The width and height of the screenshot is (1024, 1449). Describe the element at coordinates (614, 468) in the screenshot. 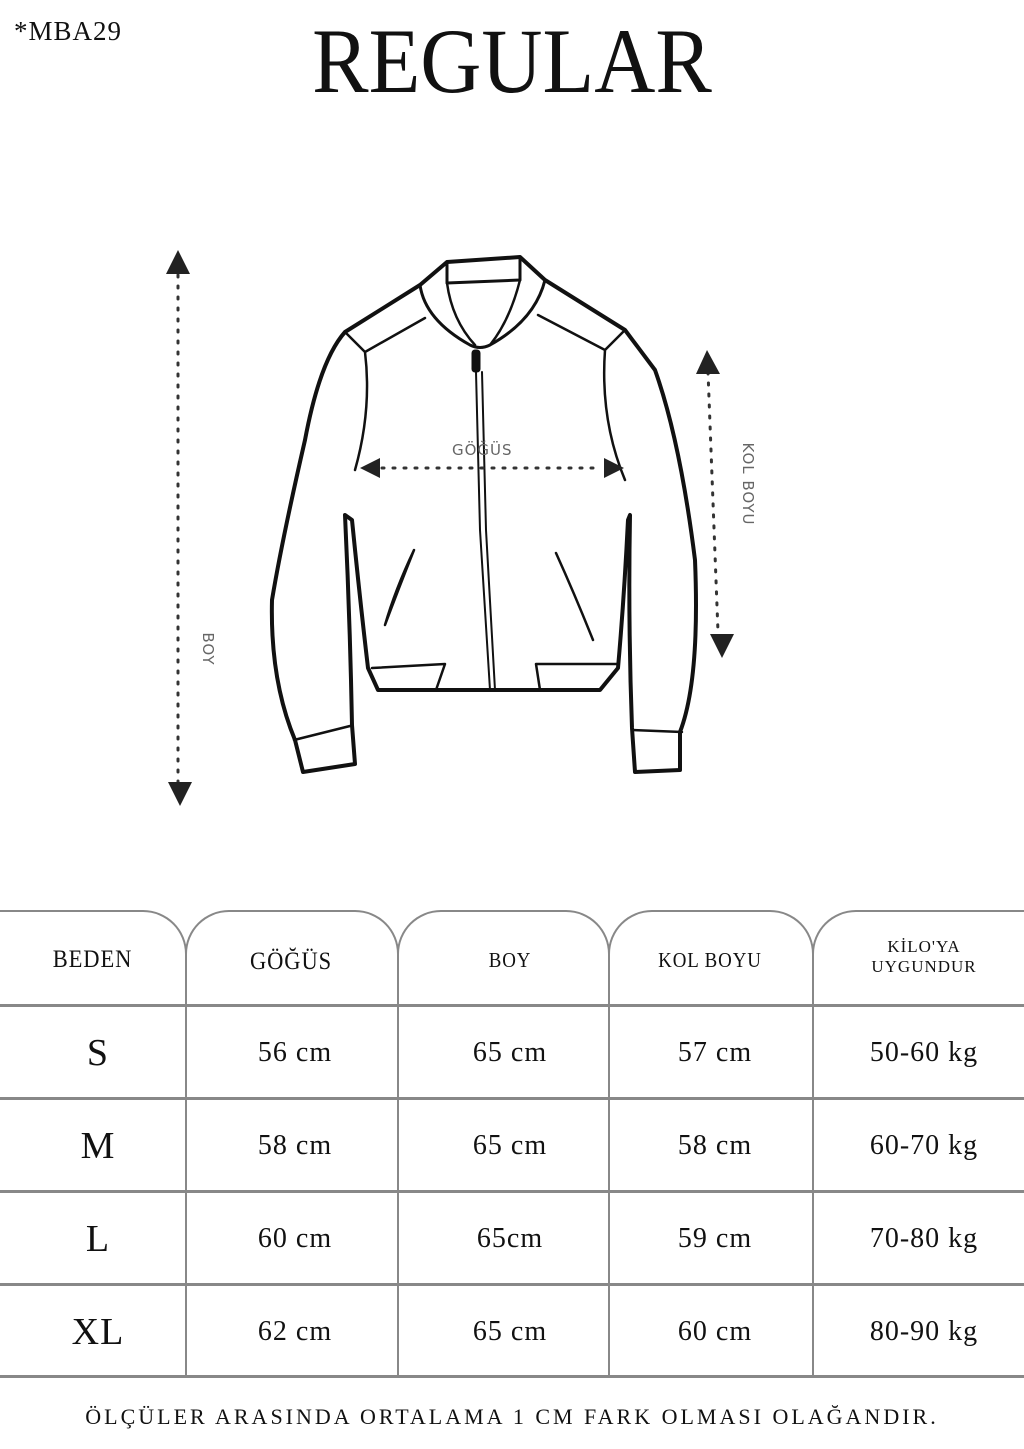

I see `arrow-right-icon` at that location.